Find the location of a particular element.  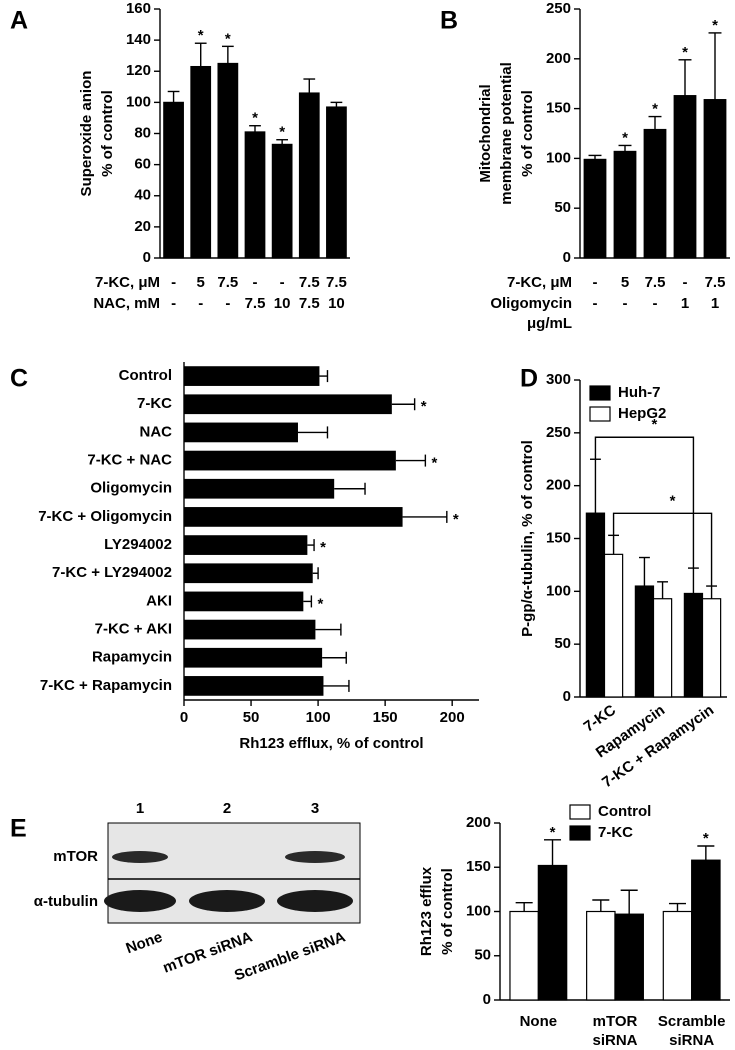

panel-label: E is located at coordinates (18, 829).